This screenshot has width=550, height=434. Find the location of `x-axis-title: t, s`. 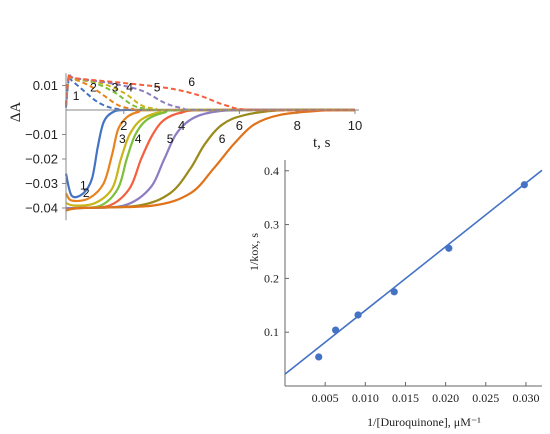

x-axis-title: t, s is located at coordinates (322, 143).